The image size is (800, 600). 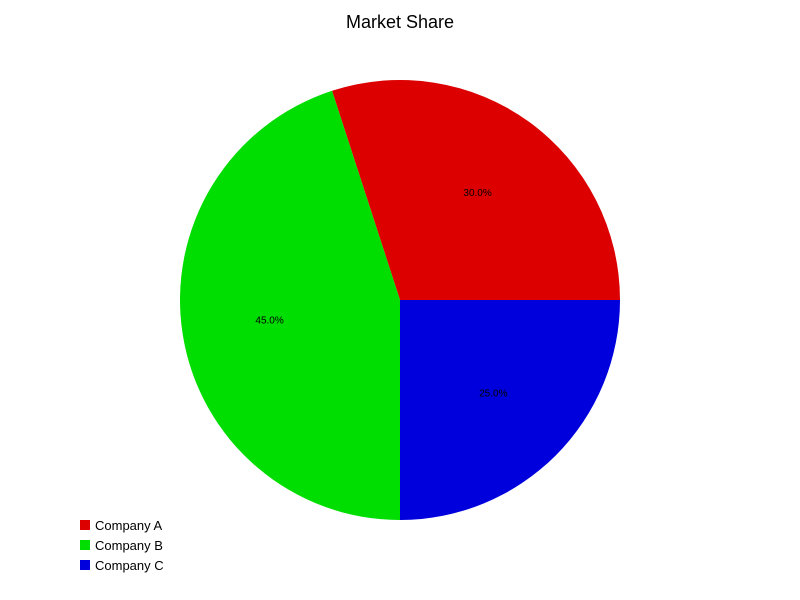 I want to click on slice-label-1: 30.0%, so click(x=477, y=193).